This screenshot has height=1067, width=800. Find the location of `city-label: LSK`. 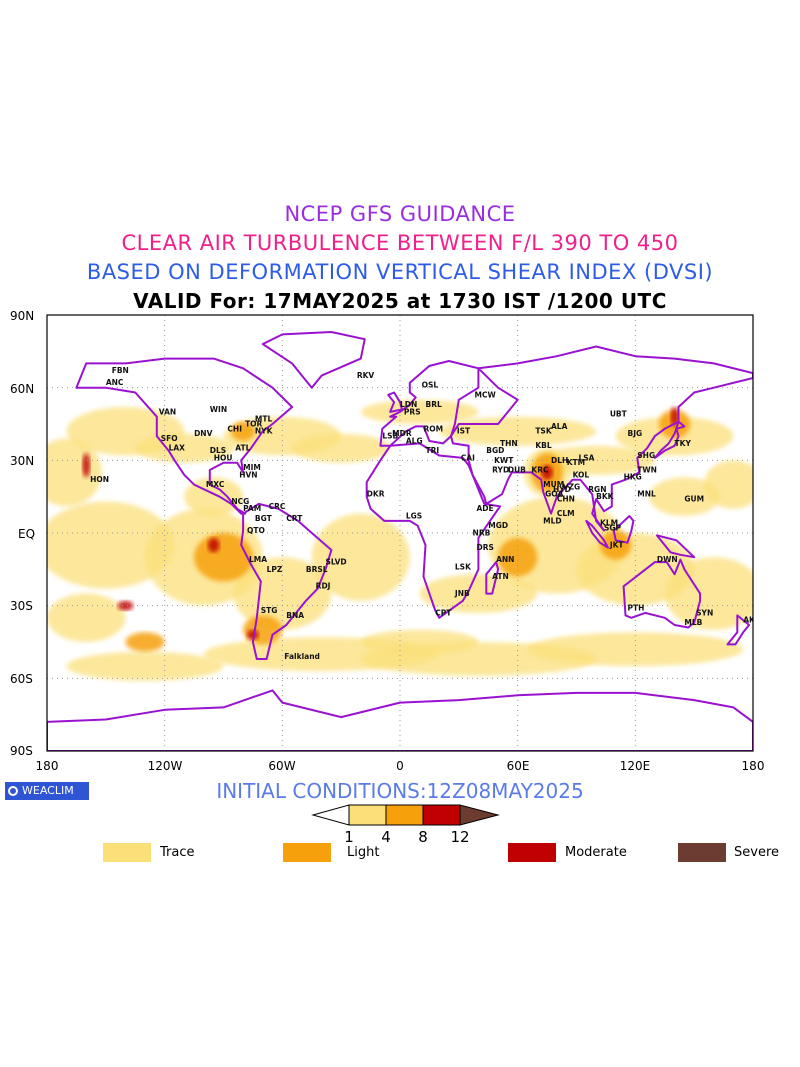

city-label: LSK is located at coordinates (463, 566).